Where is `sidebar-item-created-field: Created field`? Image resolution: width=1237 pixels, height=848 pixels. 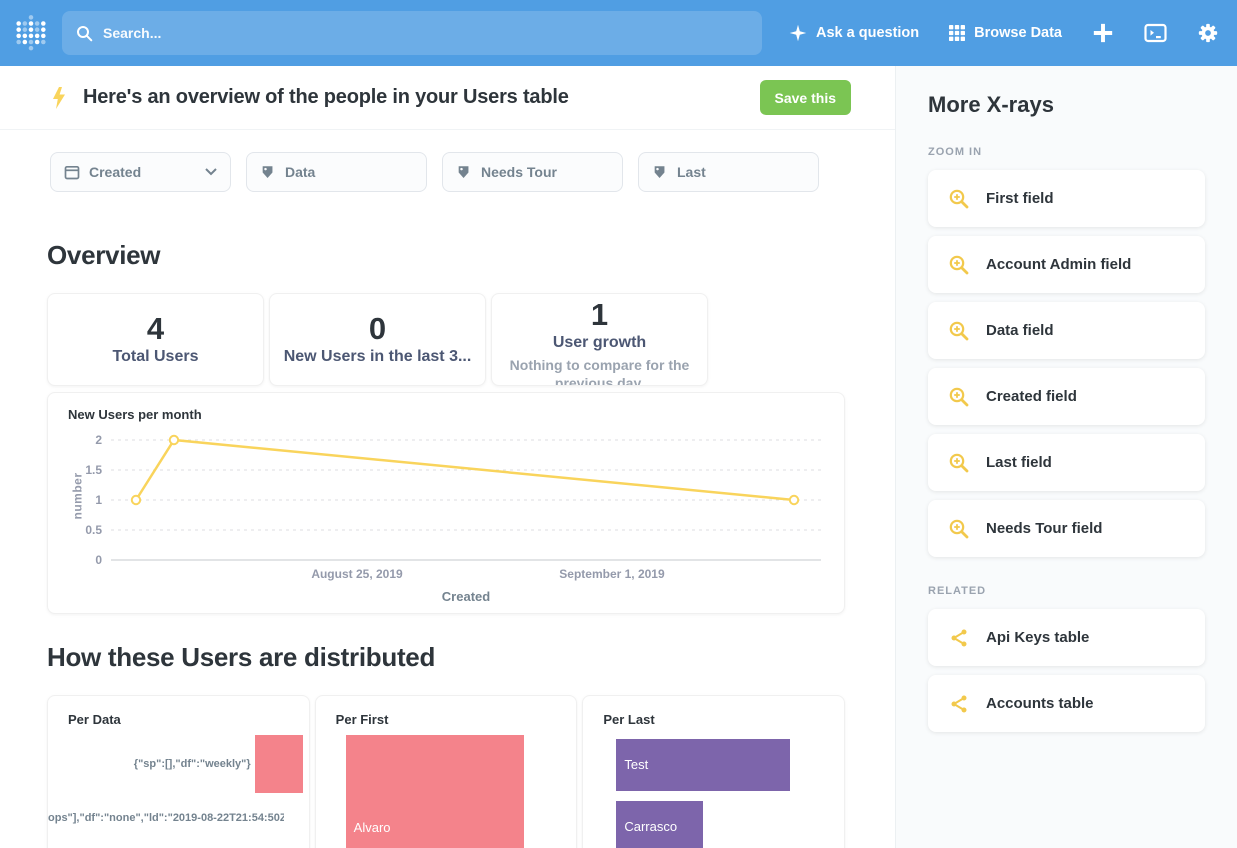 sidebar-item-created-field: Created field is located at coordinates (1066, 396).